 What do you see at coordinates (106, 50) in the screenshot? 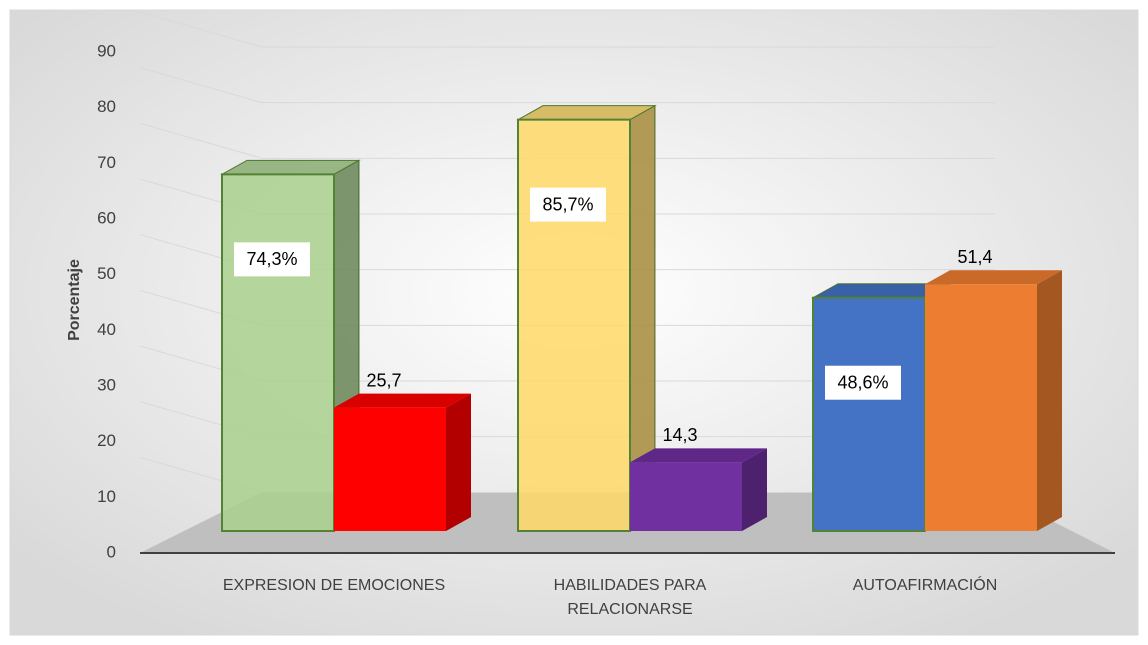
I see `y-tick-label: 90` at bounding box center [106, 50].